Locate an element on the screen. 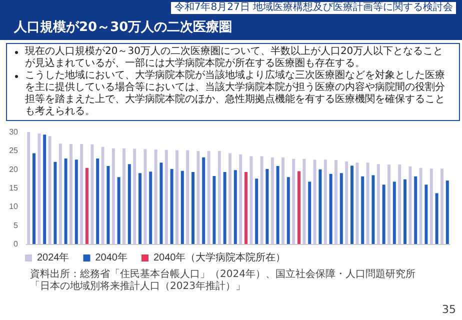  text: 令和7年8月27日 地域医療構想及び医療計画等に関する検討会 is located at coordinates (313, 8).